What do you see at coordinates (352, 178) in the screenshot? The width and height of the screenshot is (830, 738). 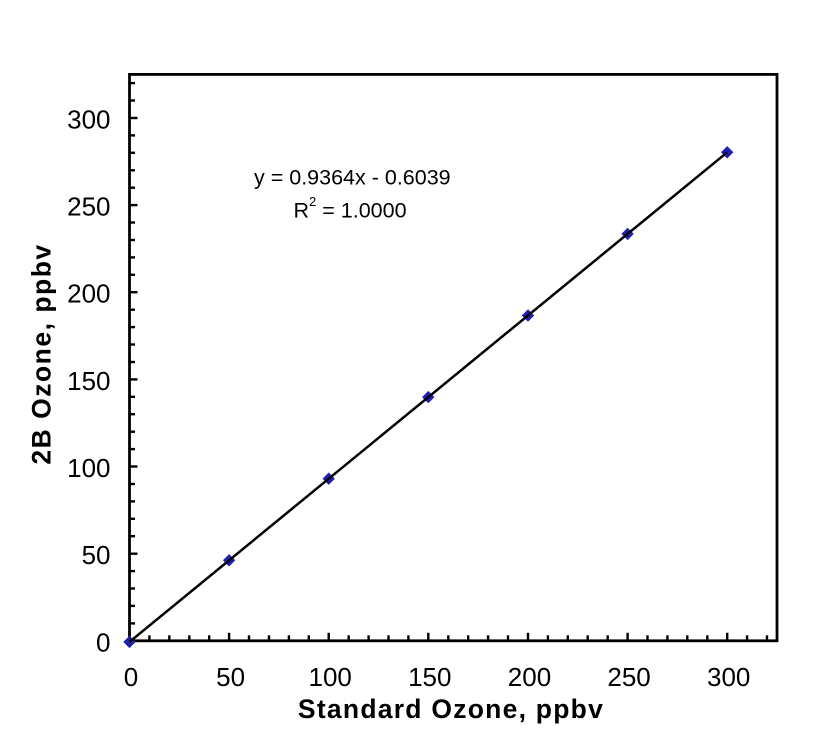 I see `svg-text: y = 0.9364x - 0.6039` at bounding box center [352, 178].